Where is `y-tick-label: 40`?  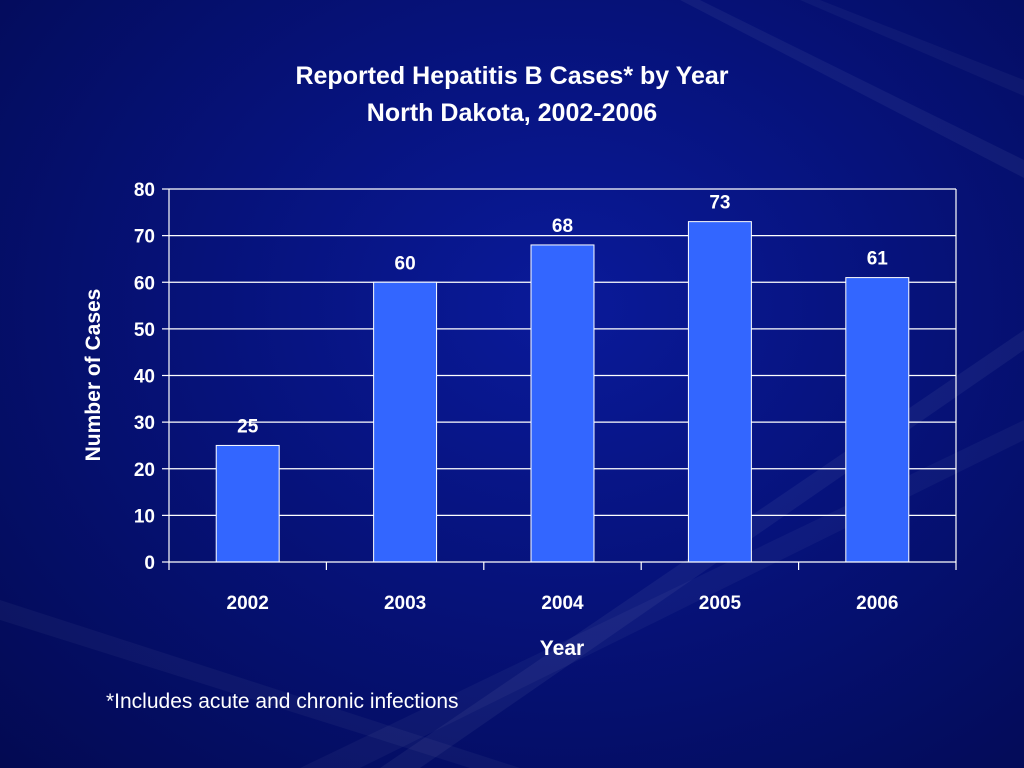
y-tick-label: 40 is located at coordinates (144, 377).